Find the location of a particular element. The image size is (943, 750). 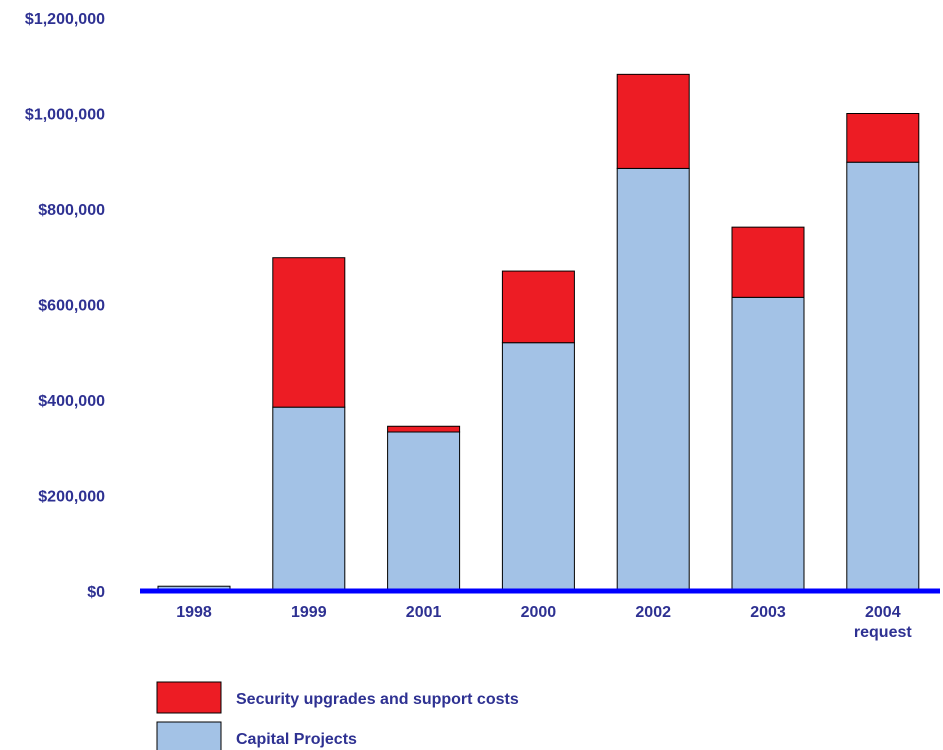

x-category-label: request is located at coordinates (883, 632).